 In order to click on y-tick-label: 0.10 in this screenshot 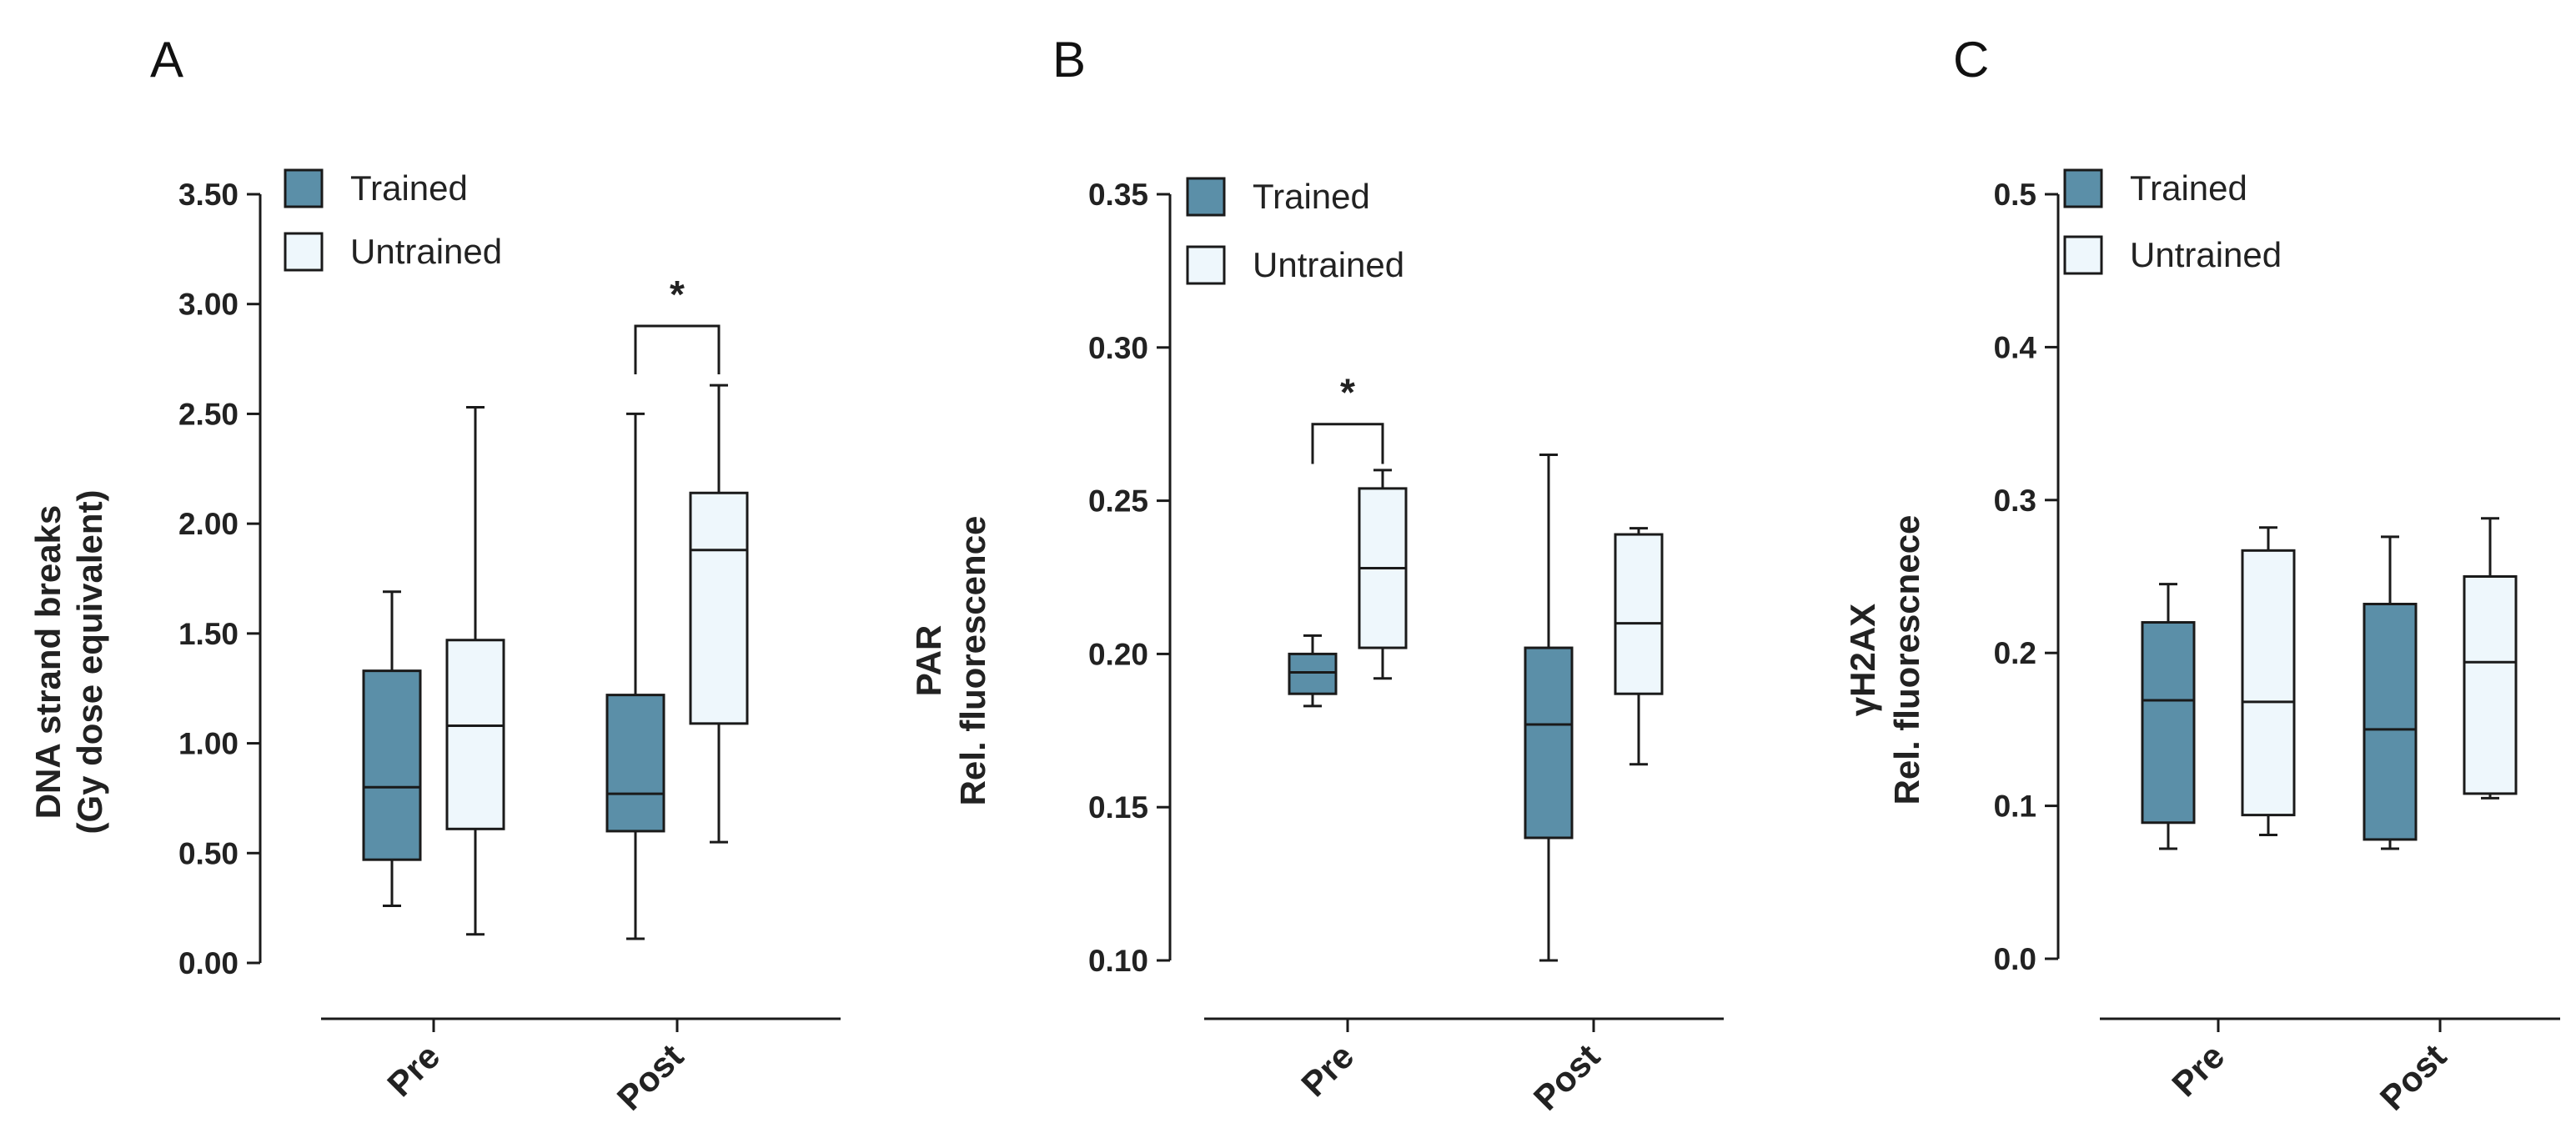, I will do `click(1118, 961)`.